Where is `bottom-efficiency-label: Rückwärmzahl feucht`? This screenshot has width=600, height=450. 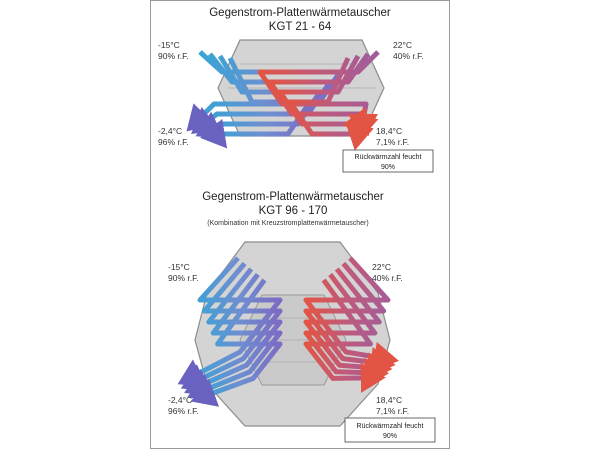
bottom-efficiency-label: Rückwärmzahl feucht is located at coordinates (390, 426).